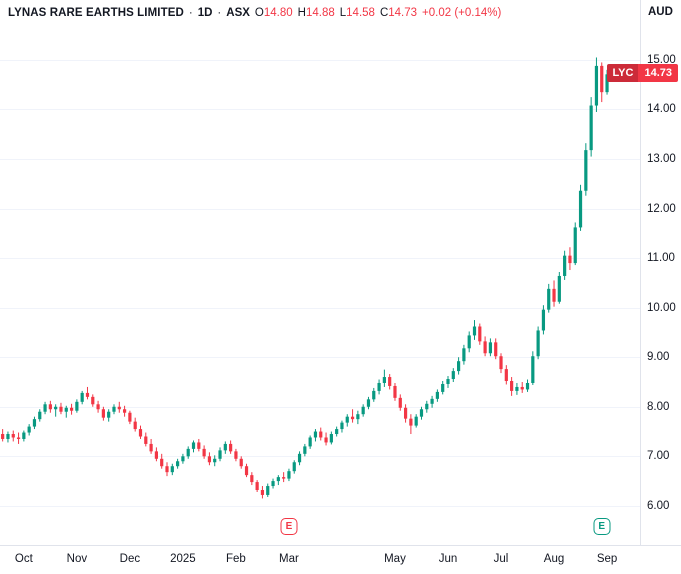 Image resolution: width=681 pixels, height=574 pixels. I want to click on time-axis-label-dec: Dec, so click(130, 559).